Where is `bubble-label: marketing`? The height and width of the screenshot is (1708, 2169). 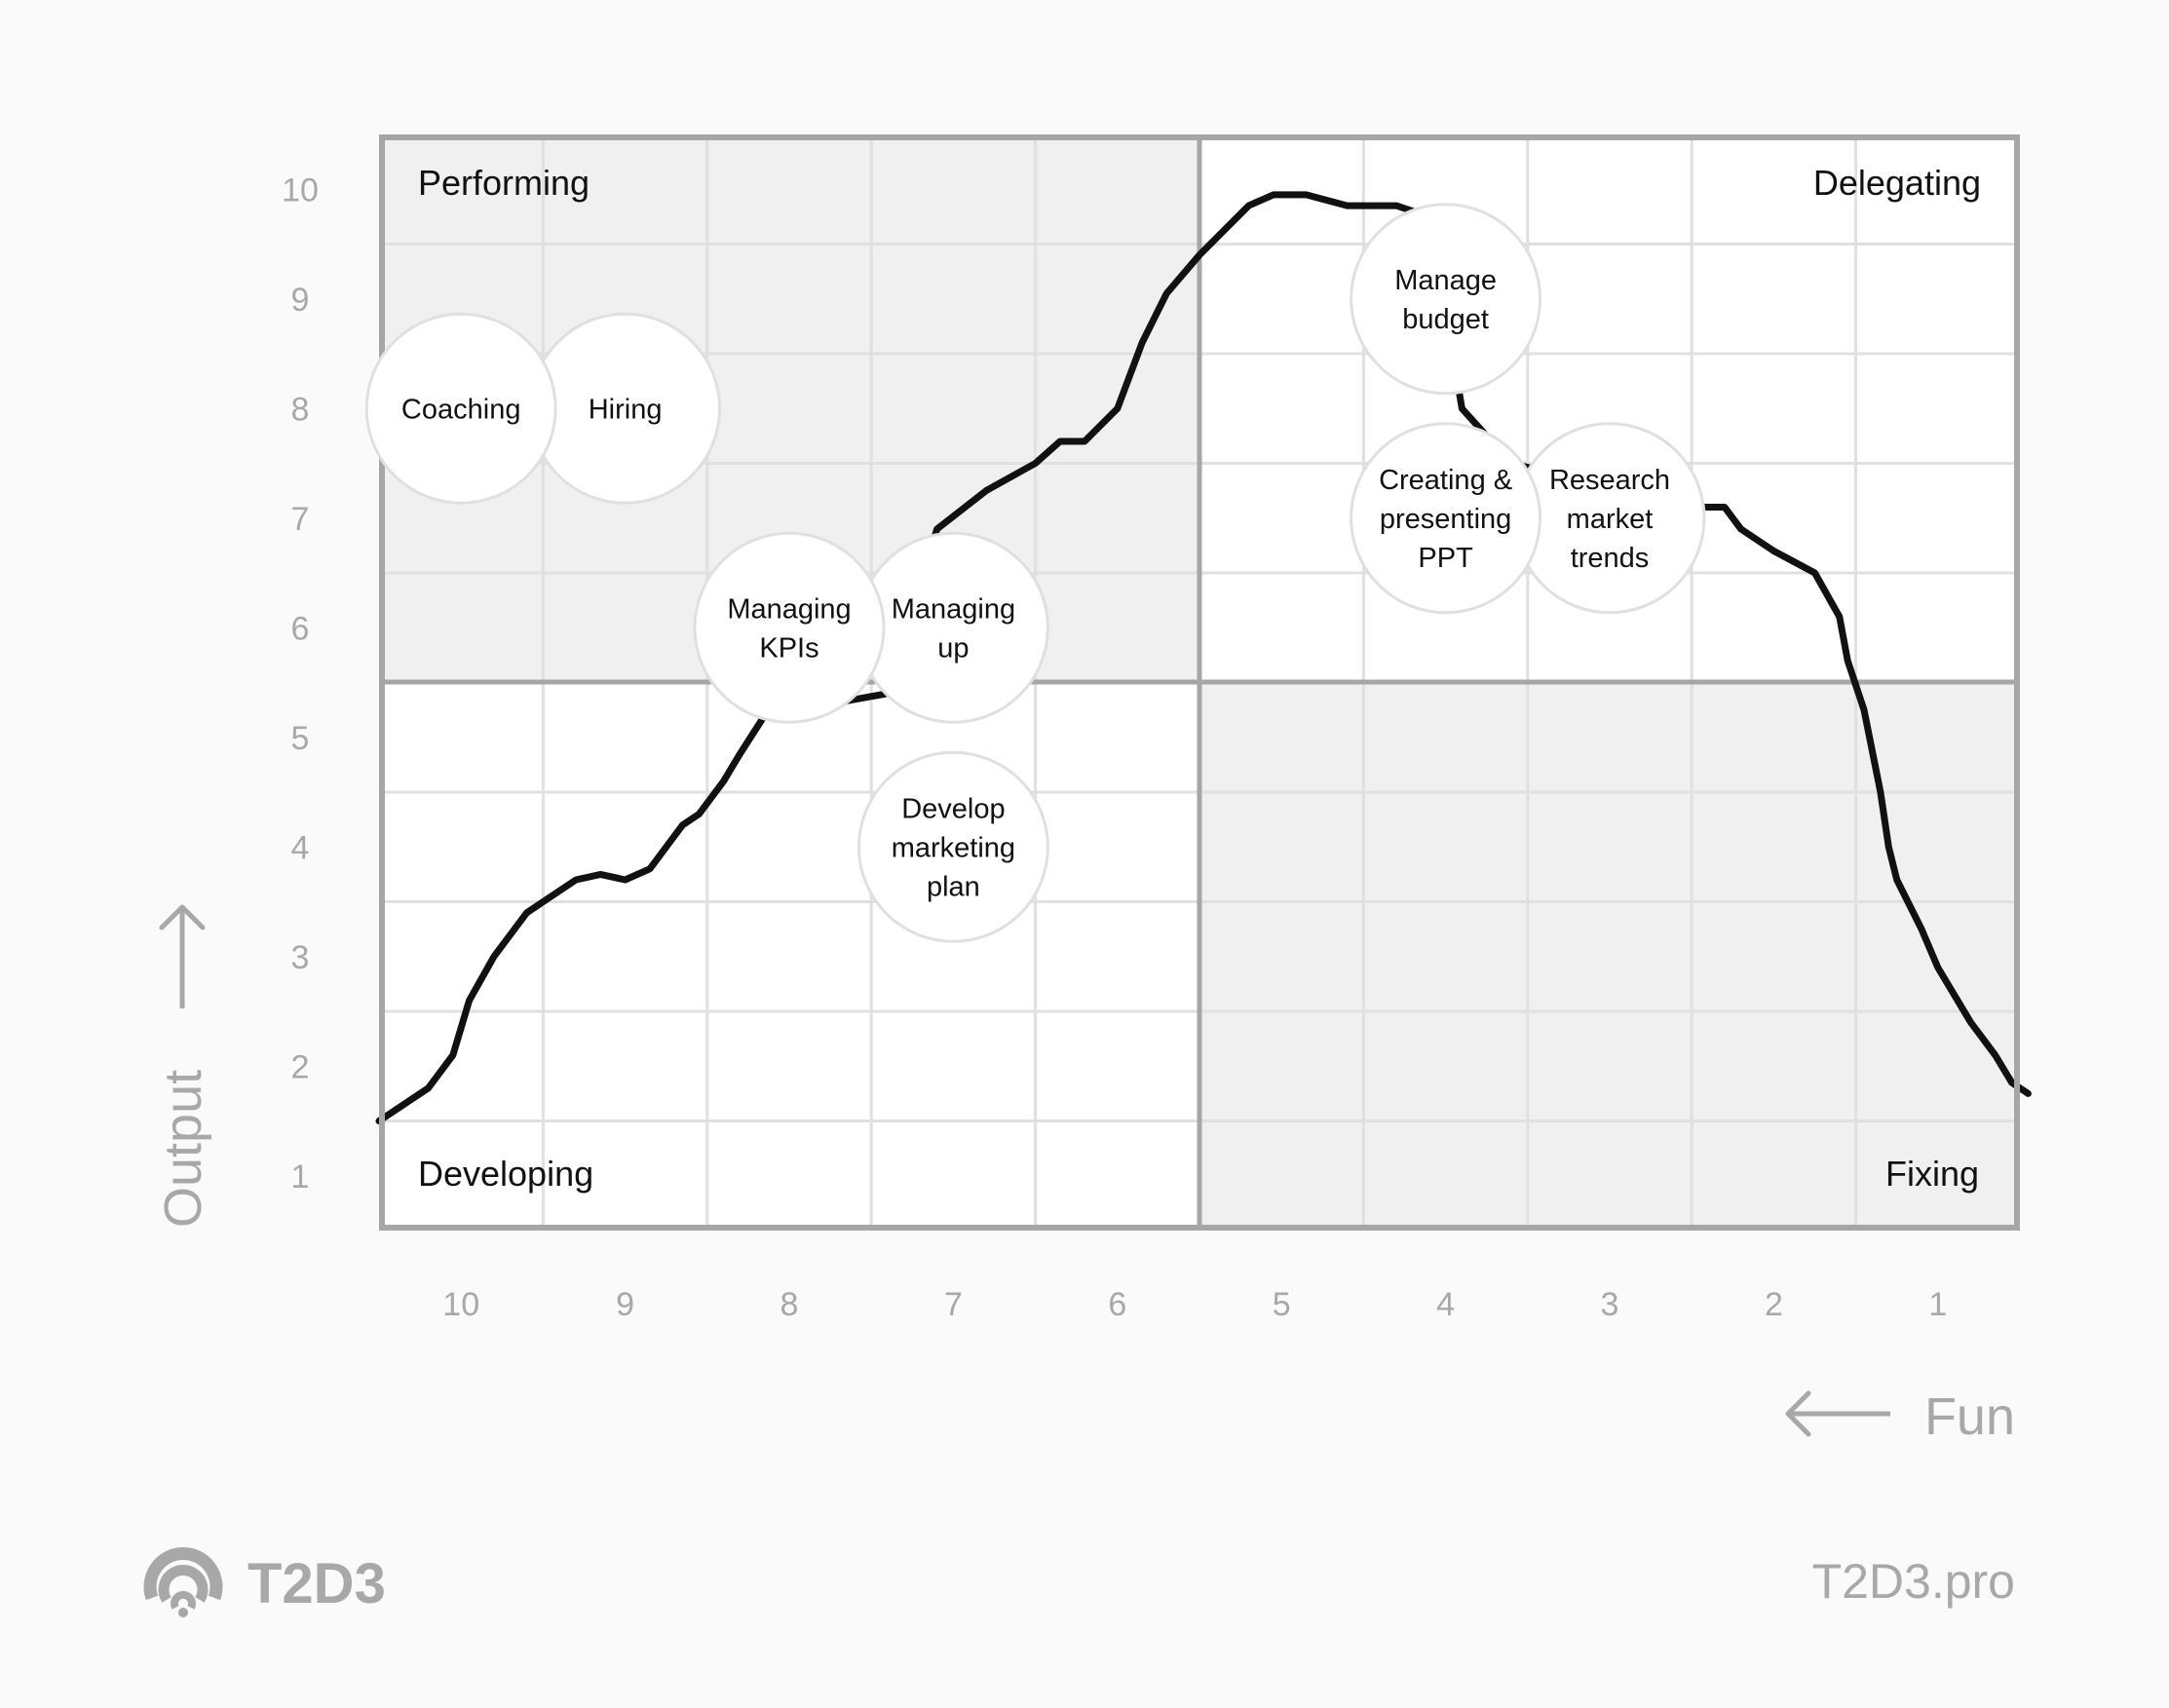 bubble-label: marketing is located at coordinates (953, 848).